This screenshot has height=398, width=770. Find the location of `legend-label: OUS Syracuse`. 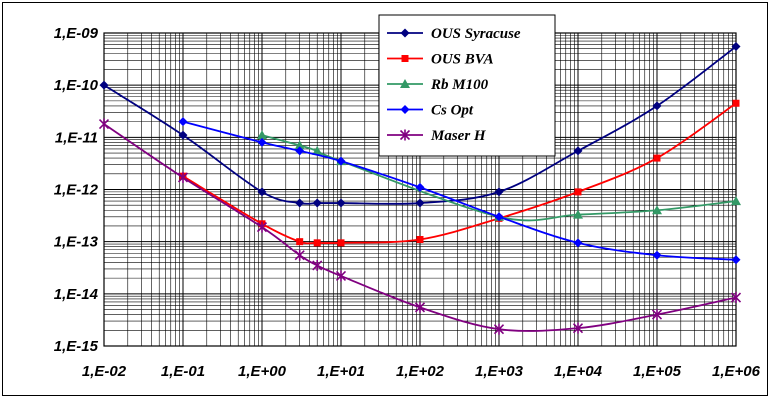

legend-label: OUS Syracuse is located at coordinates (476, 34).